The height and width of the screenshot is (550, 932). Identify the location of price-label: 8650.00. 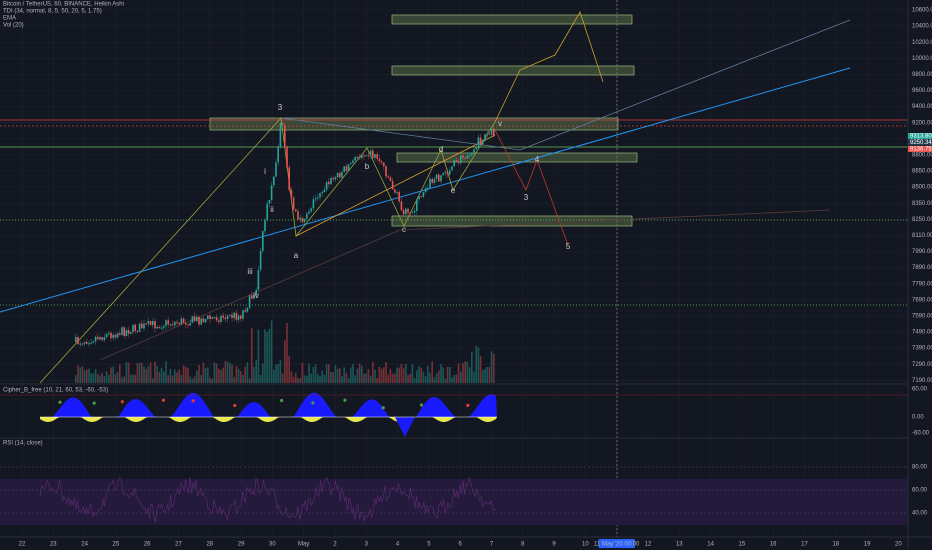
(922, 172).